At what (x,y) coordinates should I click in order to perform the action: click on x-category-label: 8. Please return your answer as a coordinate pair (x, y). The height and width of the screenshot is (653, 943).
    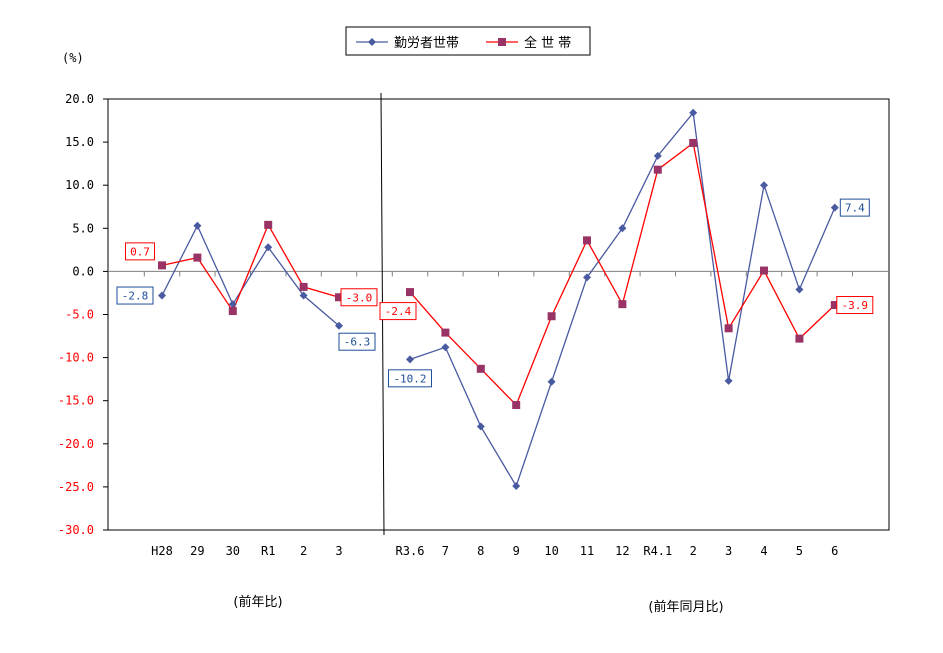
    Looking at the image, I should click on (480, 551).